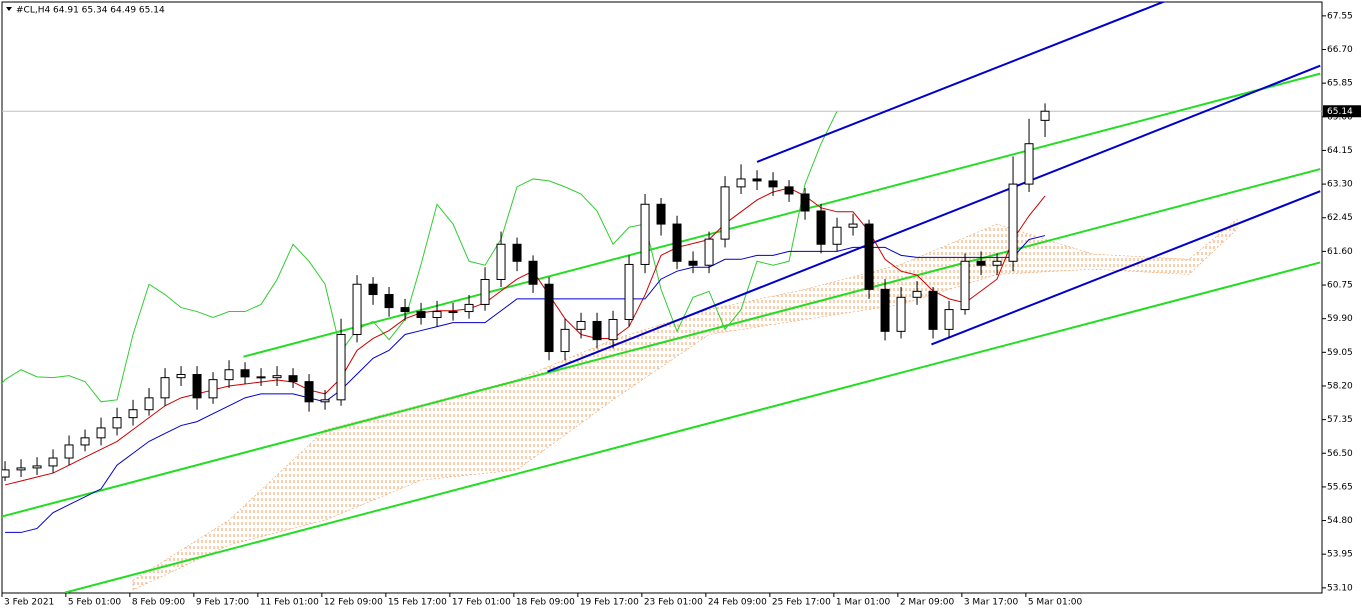 Image resolution: width=1362 pixels, height=612 pixels. What do you see at coordinates (95, 603) in the screenshot?
I see `x-tick-label: 5 Feb 01:00` at bounding box center [95, 603].